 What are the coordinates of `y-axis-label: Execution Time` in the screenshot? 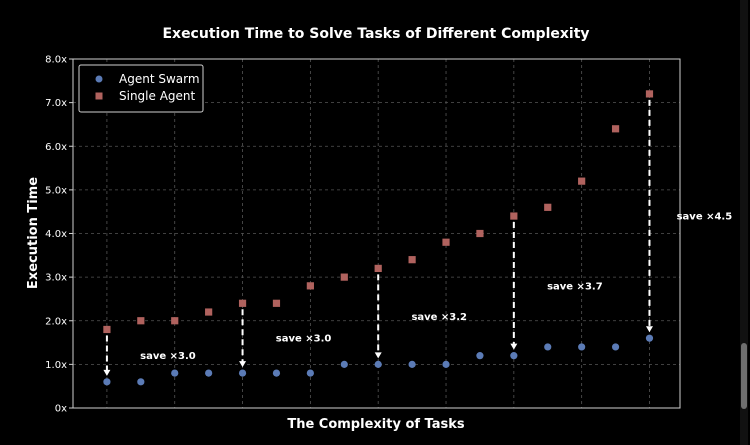 It's located at (33, 233).